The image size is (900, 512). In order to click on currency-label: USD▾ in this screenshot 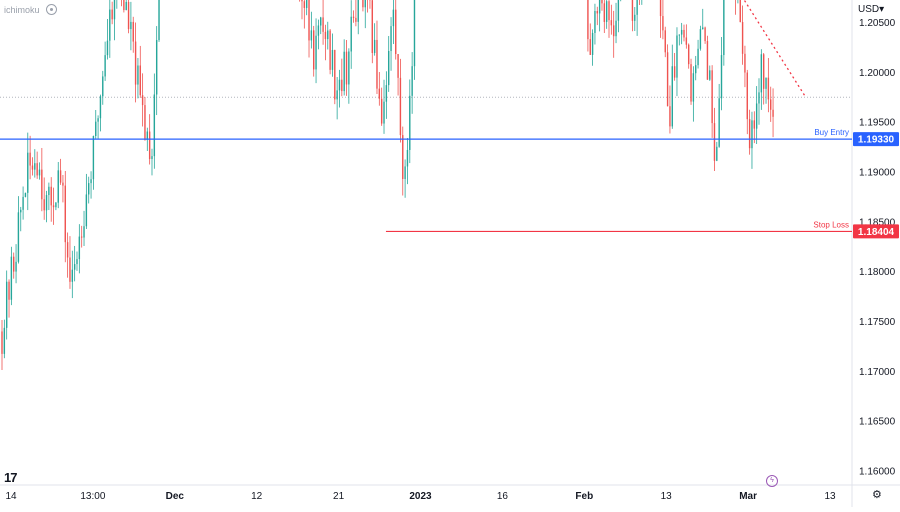, I will do `click(871, 9)`.